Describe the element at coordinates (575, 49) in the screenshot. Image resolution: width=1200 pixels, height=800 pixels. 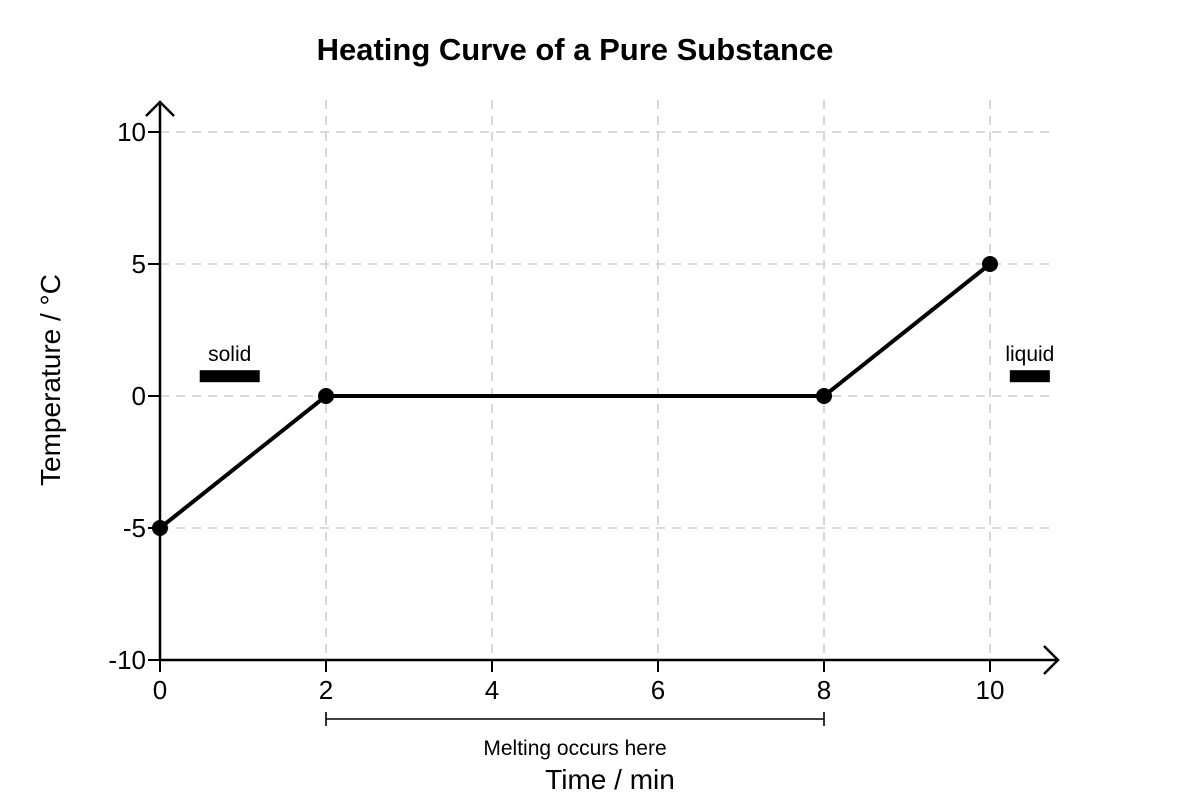
I see `chart-title: Heating Curve of a Pure Substance` at that location.